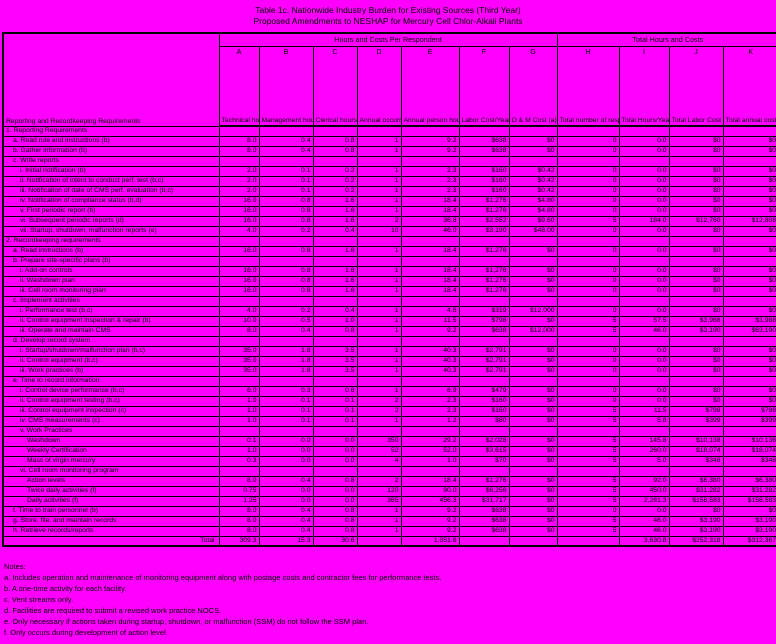 This screenshot has height=644, width=776. I want to click on data-cell: $348, so click(696, 461).